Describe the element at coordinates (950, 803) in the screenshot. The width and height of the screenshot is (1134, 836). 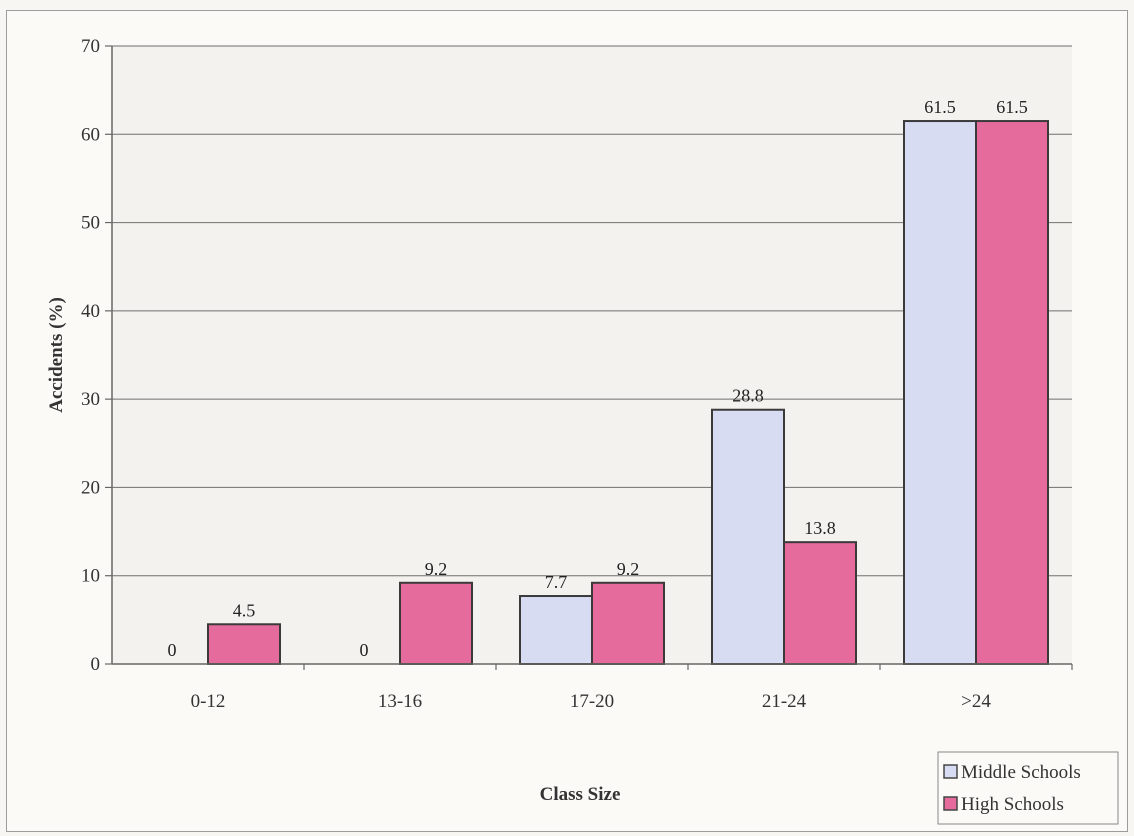
I see `legend-swatch-high-schools` at that location.